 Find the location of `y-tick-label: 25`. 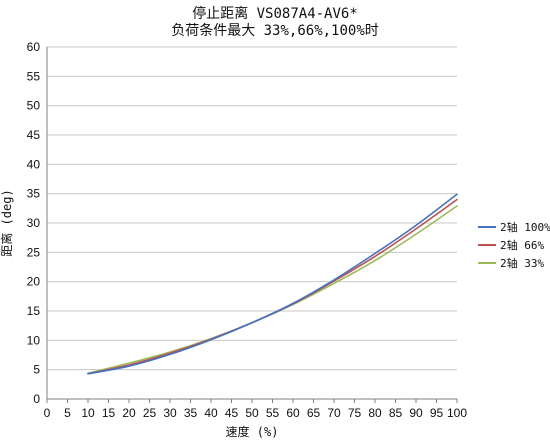

y-tick-label: 25 is located at coordinates (34, 252).